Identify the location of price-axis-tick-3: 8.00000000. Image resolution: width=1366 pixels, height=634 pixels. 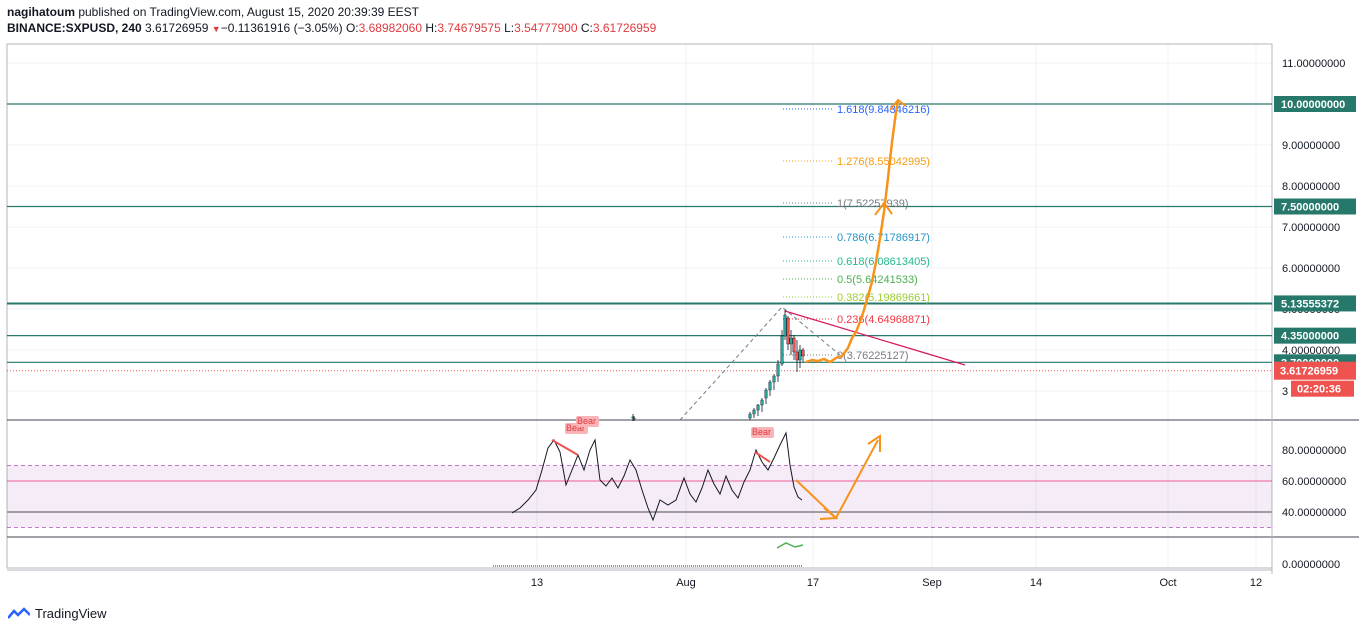
(1311, 187).